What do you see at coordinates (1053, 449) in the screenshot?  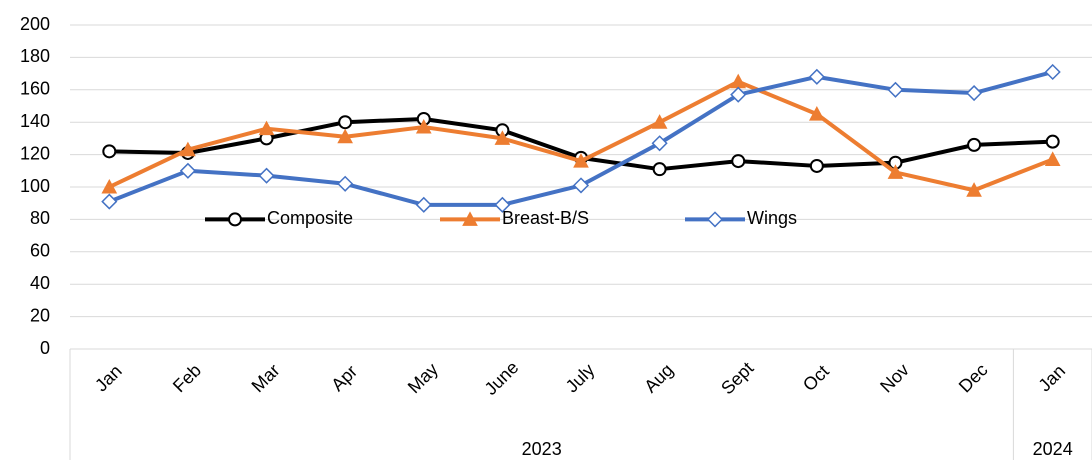 I see `group-label: 2024` at bounding box center [1053, 449].